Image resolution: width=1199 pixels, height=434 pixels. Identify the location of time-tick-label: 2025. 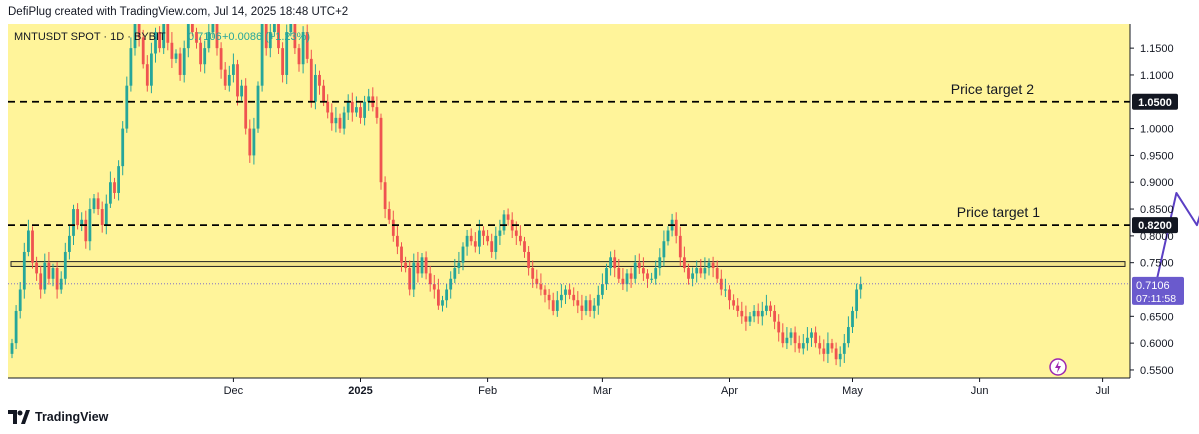
(360, 391).